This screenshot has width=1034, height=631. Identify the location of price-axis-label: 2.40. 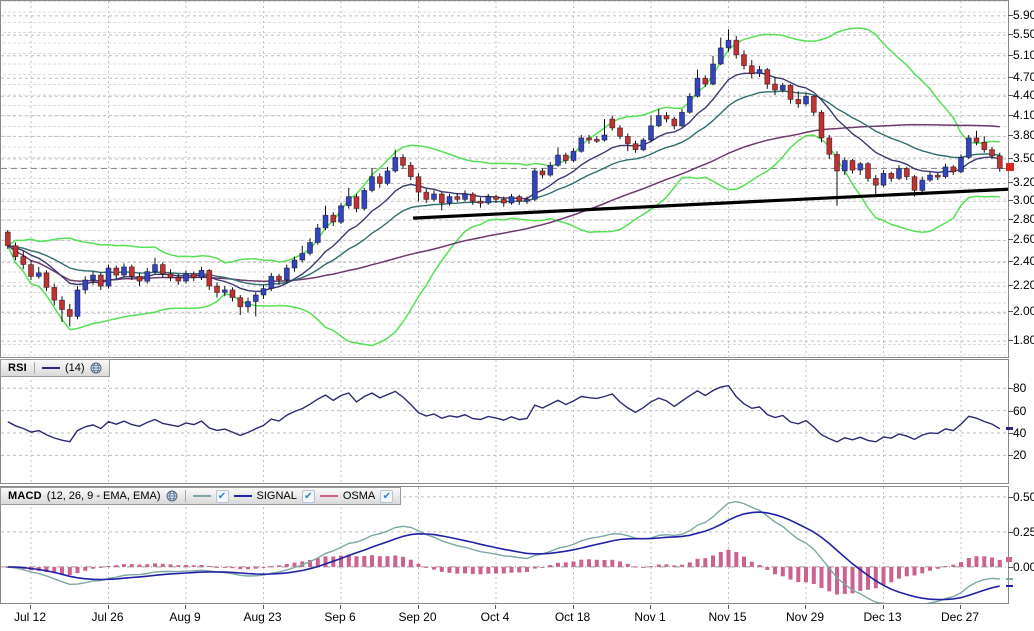
(1023, 261).